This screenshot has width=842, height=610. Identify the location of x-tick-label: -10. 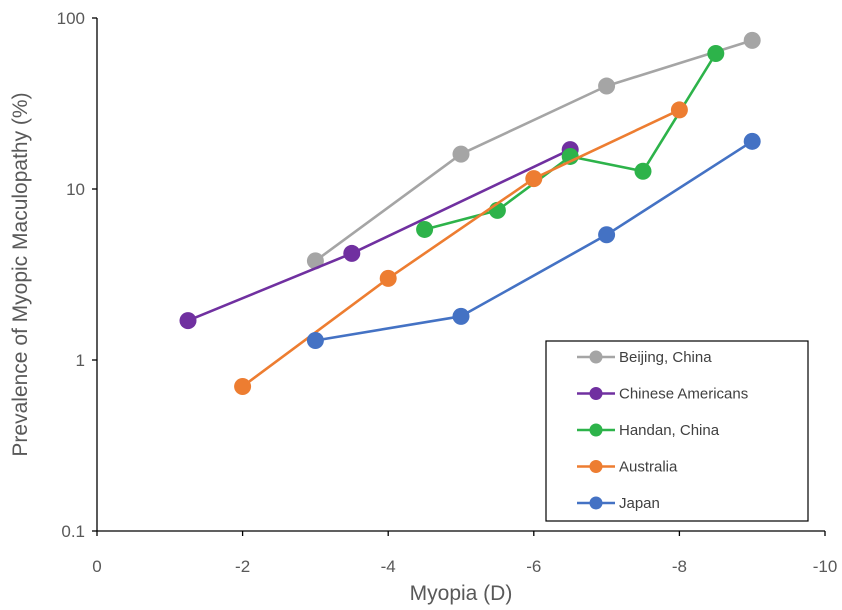
(825, 566).